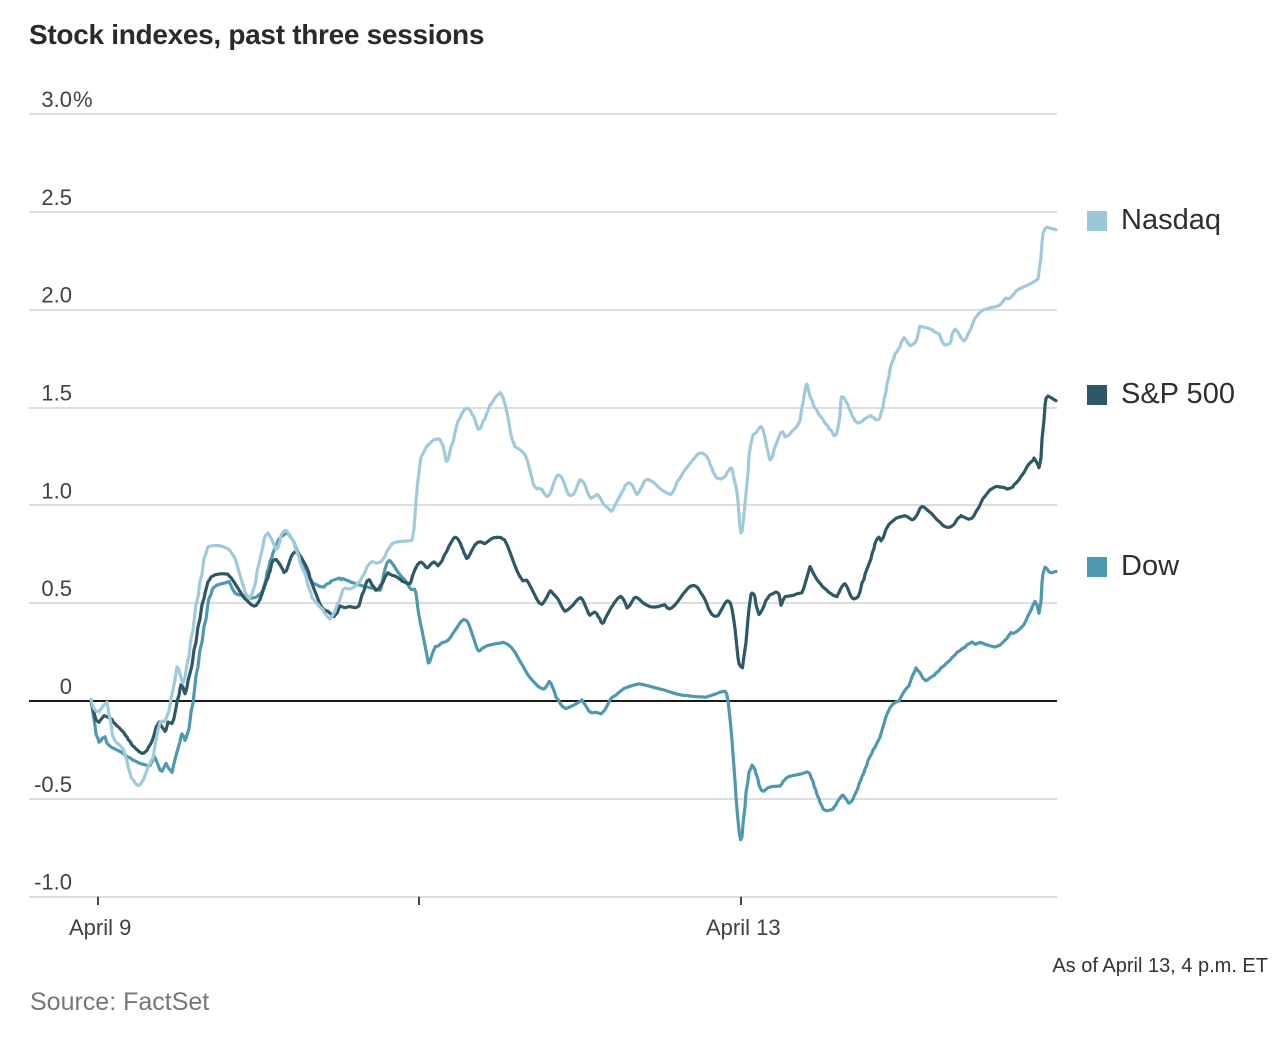 The width and height of the screenshot is (1288, 1051). I want to click on svg-text: April 9, so click(100, 927).